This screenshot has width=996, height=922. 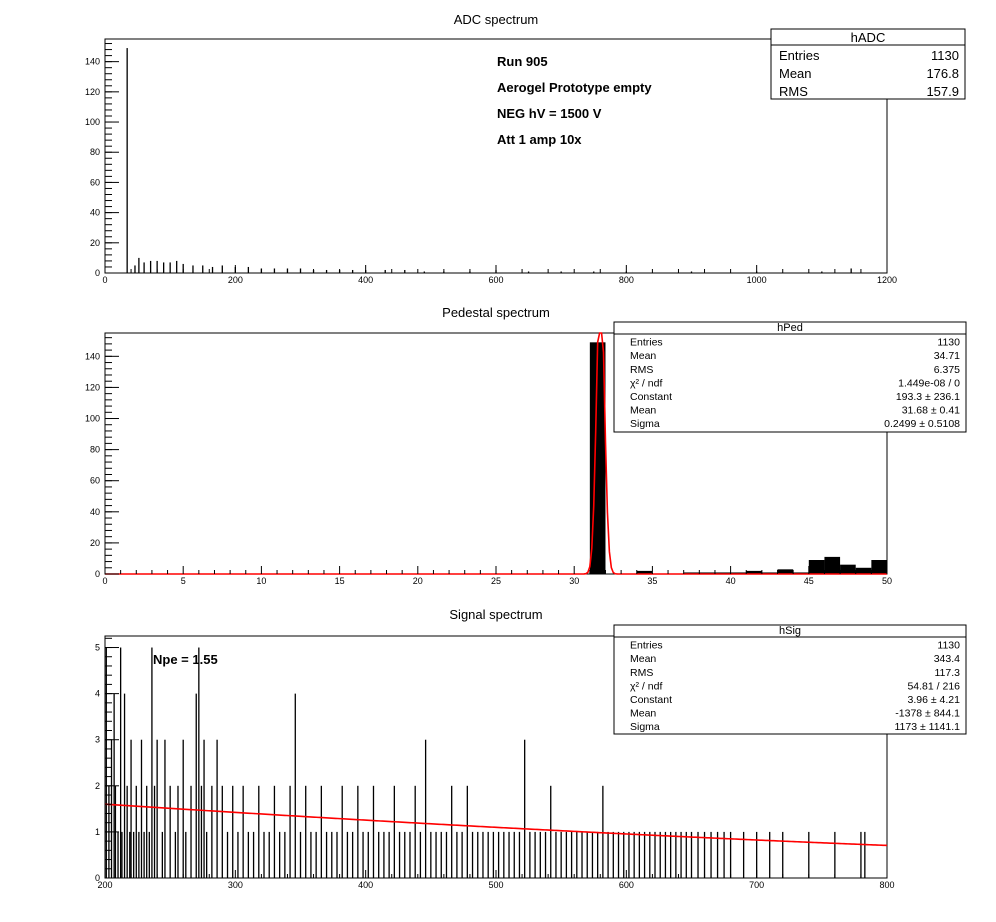 What do you see at coordinates (757, 280) in the screenshot?
I see `x-tick-label: 1000` at bounding box center [757, 280].